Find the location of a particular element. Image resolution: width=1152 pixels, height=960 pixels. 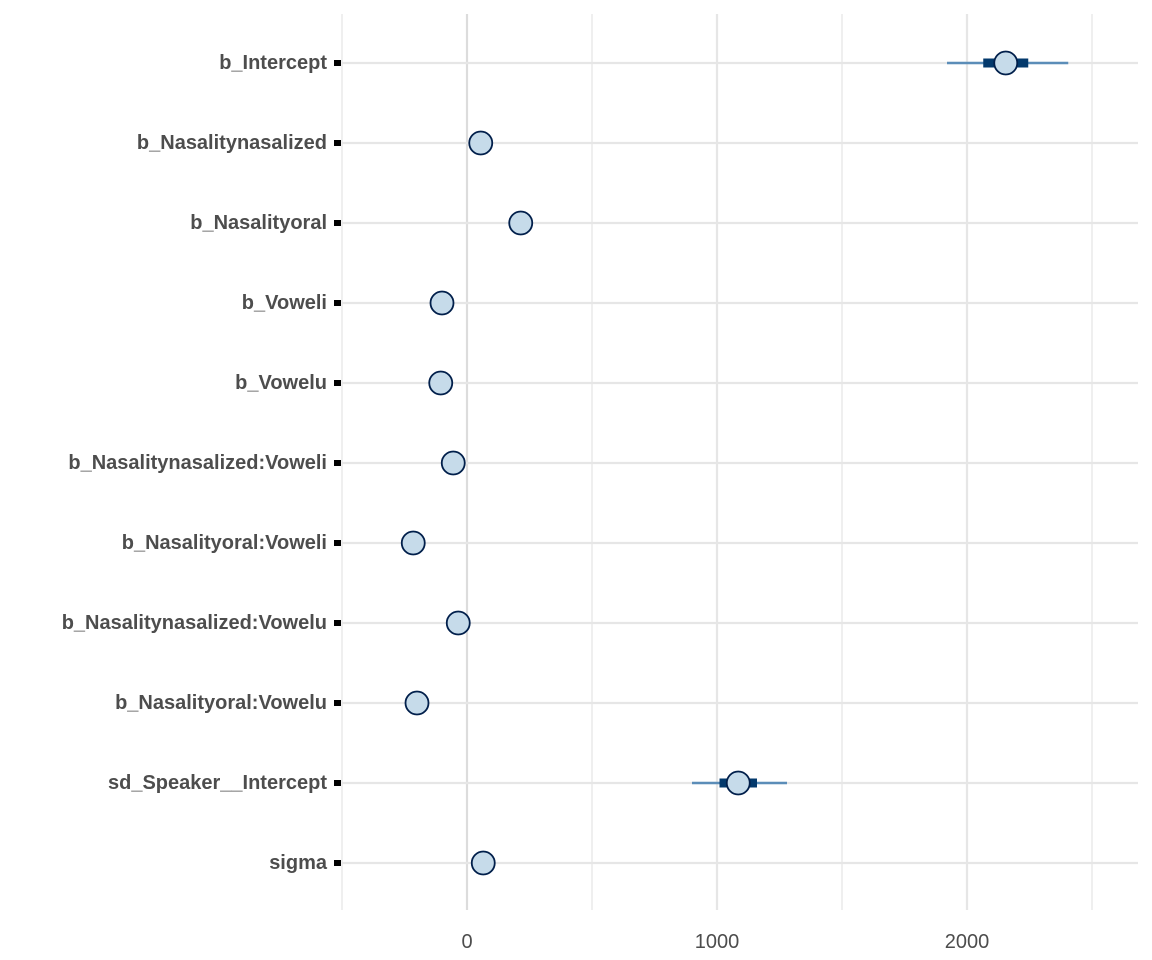

x-tick-label: 1000 is located at coordinates (717, 942).